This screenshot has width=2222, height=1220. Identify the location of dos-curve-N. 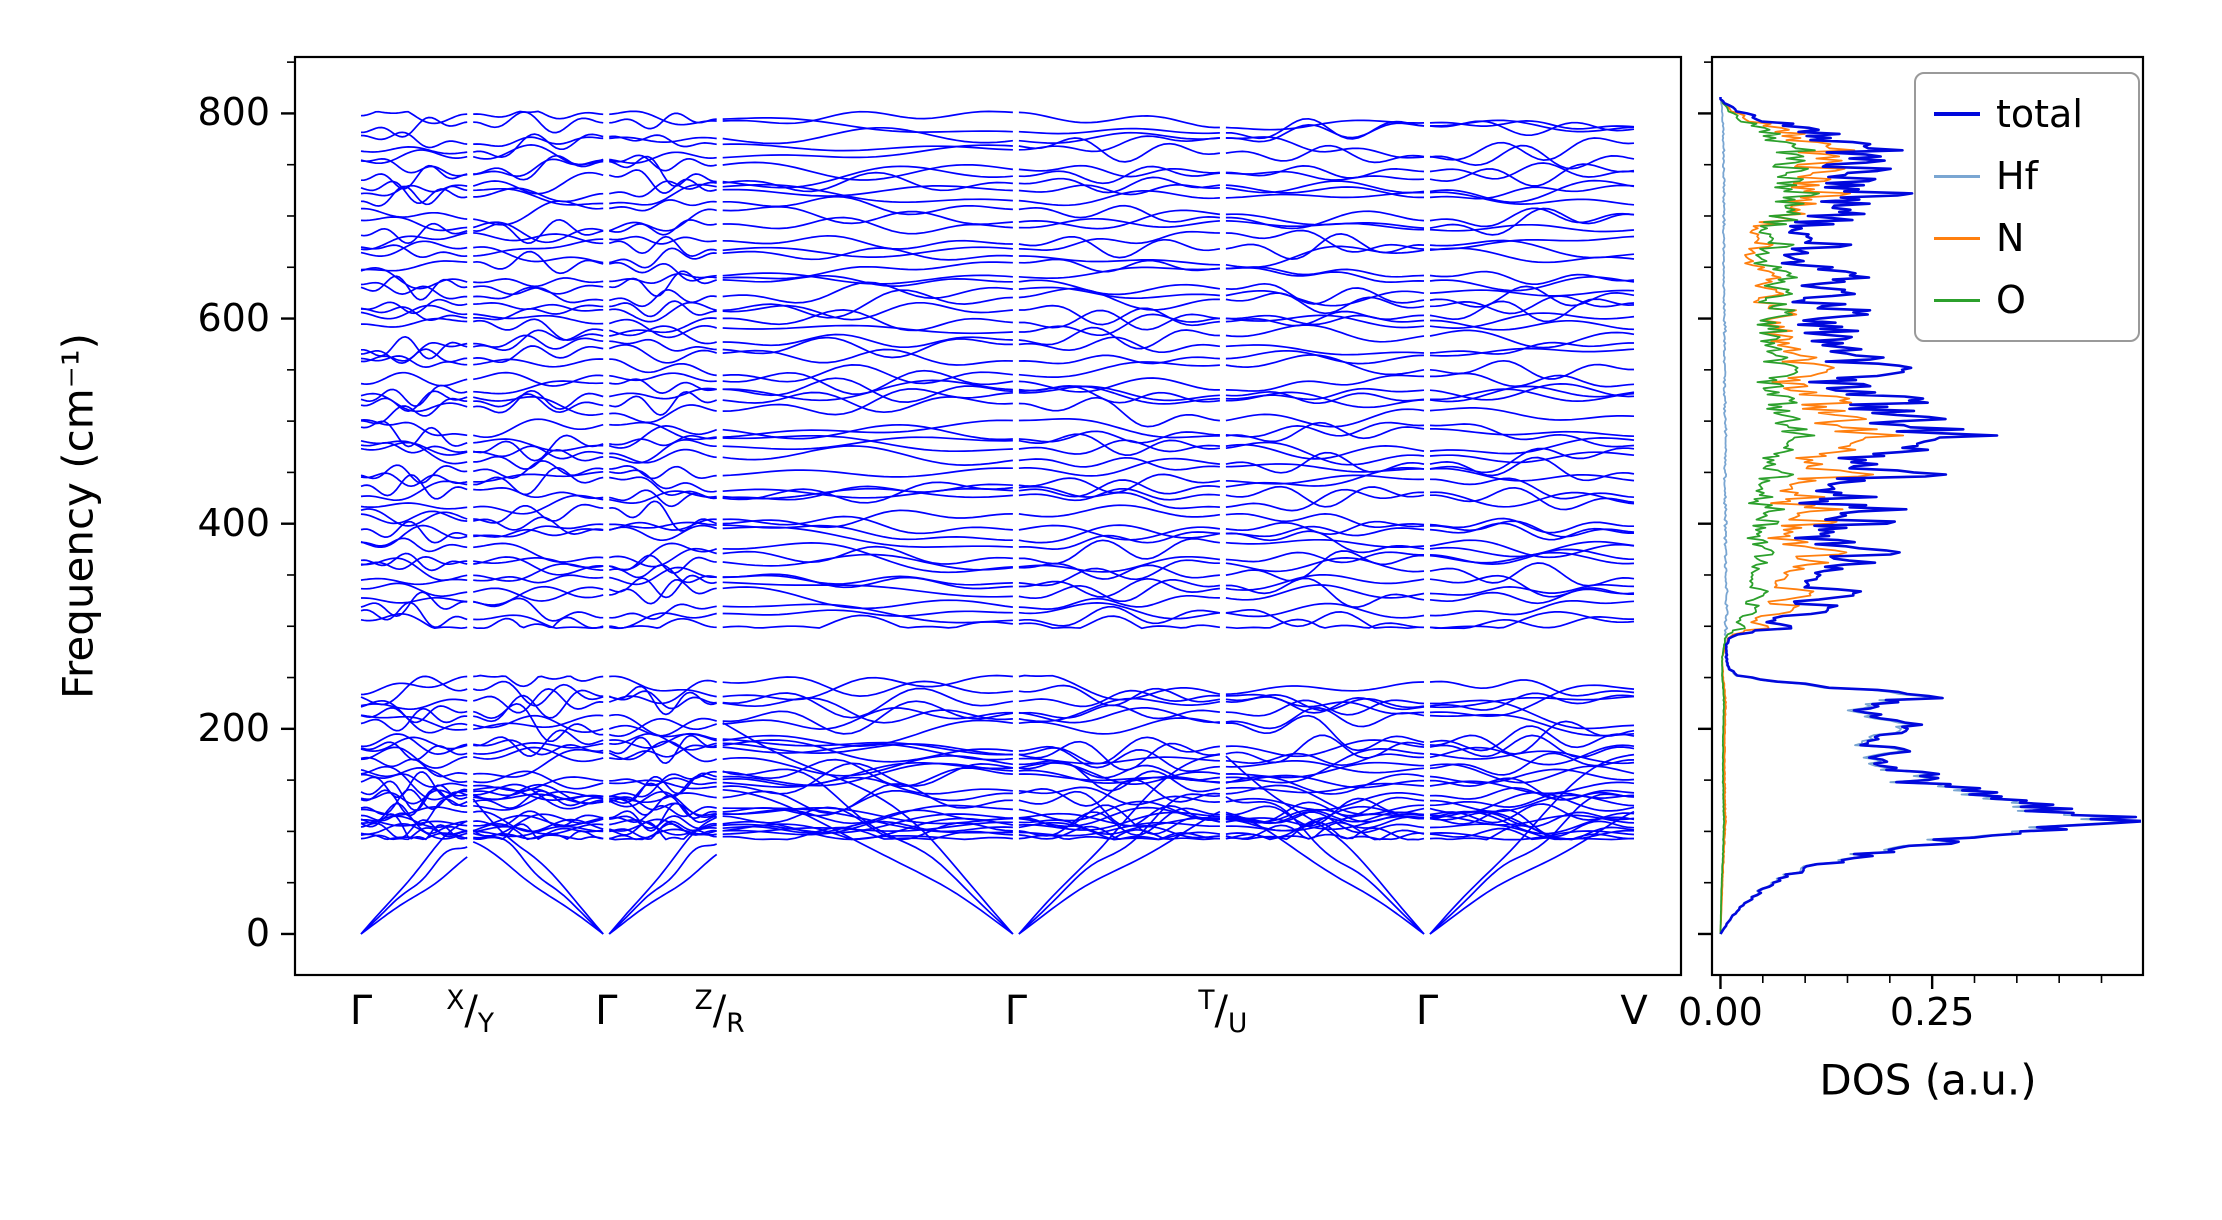
(1812, 516).